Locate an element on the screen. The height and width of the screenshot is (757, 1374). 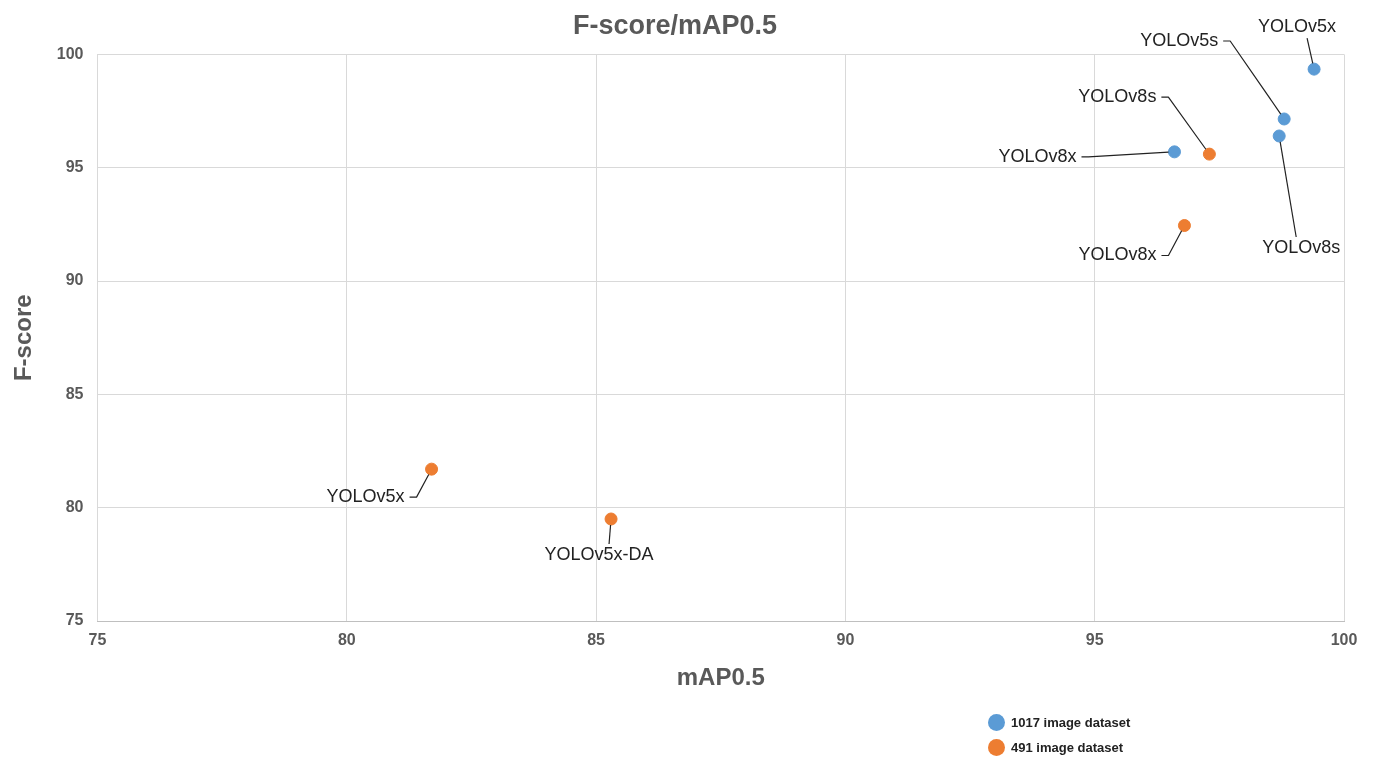
x-tick-label: 100 is located at coordinates (1344, 640).